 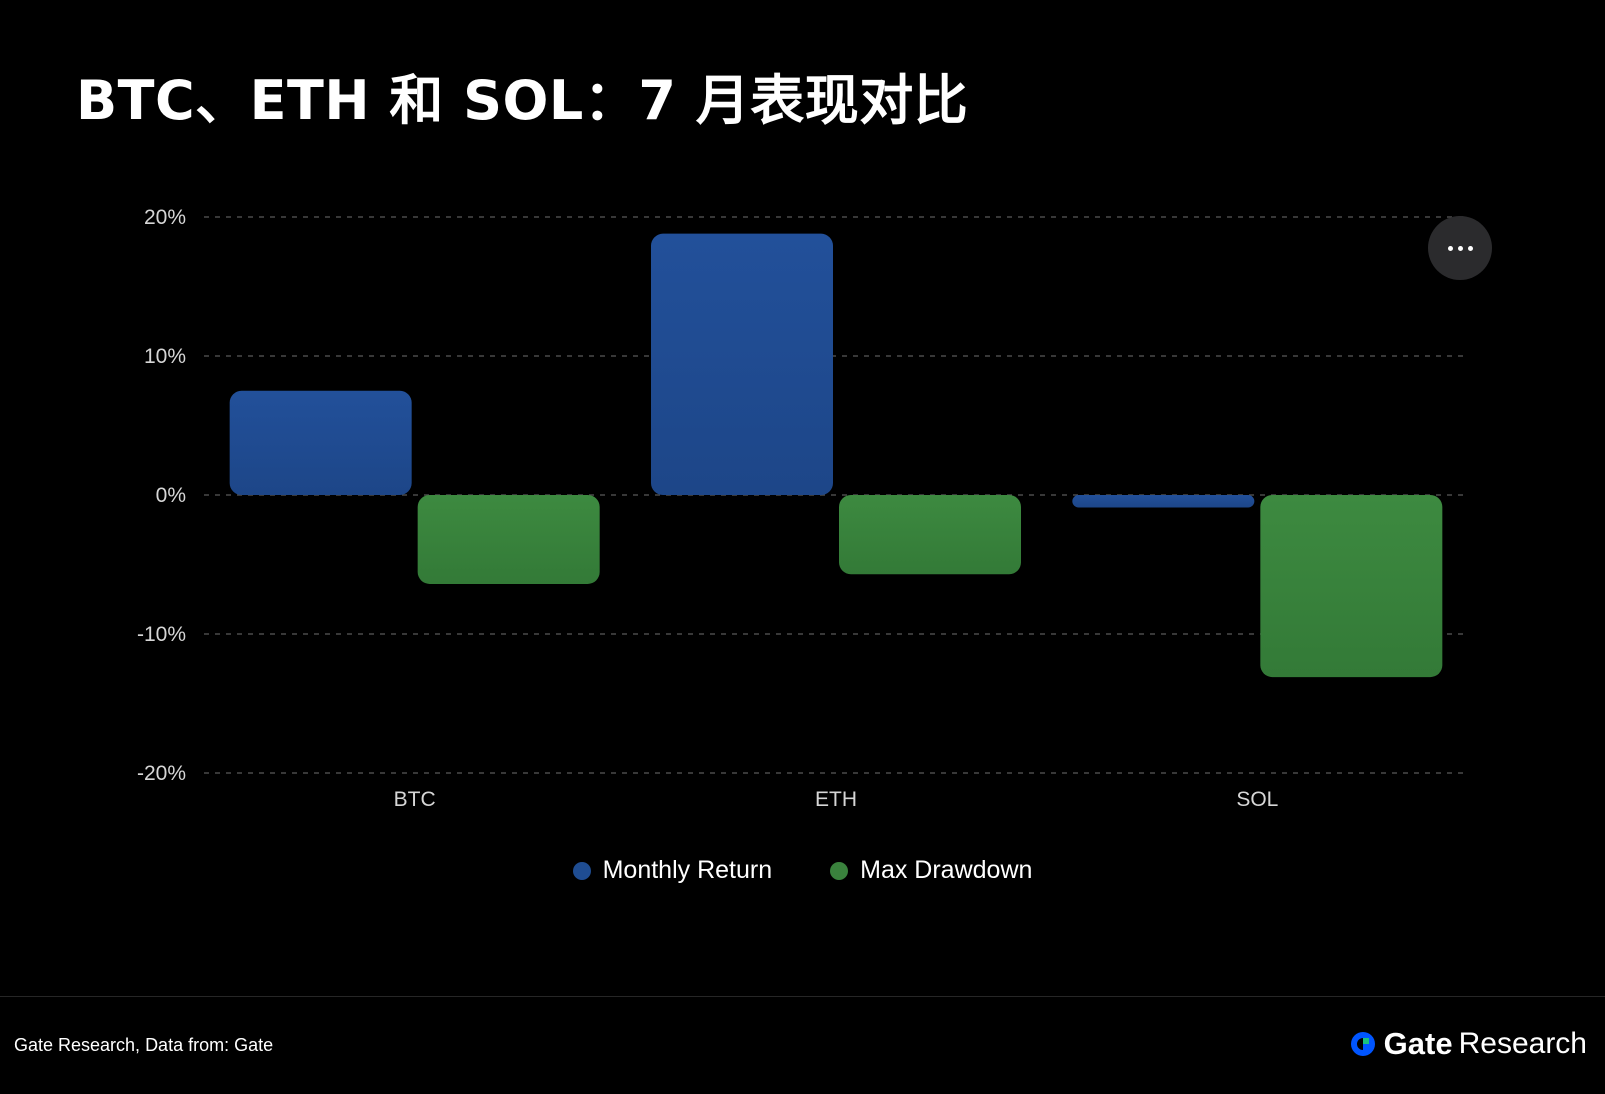 What do you see at coordinates (742, 364) in the screenshot?
I see `bar-monthly-return-eth` at bounding box center [742, 364].